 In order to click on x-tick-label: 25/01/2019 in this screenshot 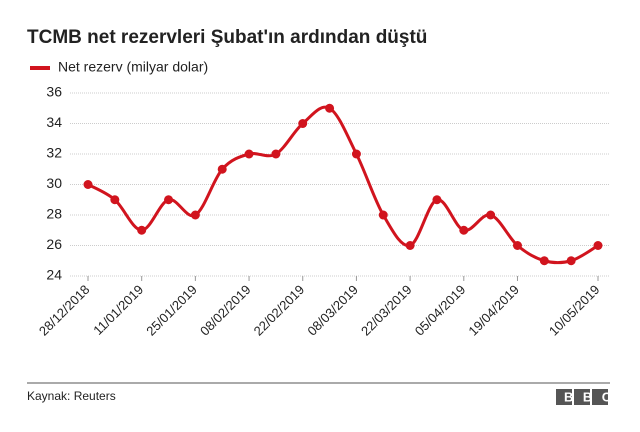, I will do `click(171, 310)`.